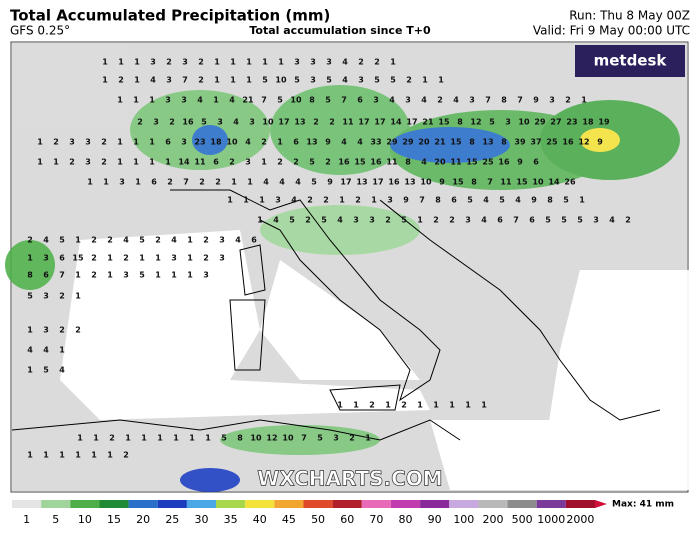 The image size is (700, 541). What do you see at coordinates (435, 519) in the screenshot?
I see `colorbar-label: 90` at bounding box center [435, 519].